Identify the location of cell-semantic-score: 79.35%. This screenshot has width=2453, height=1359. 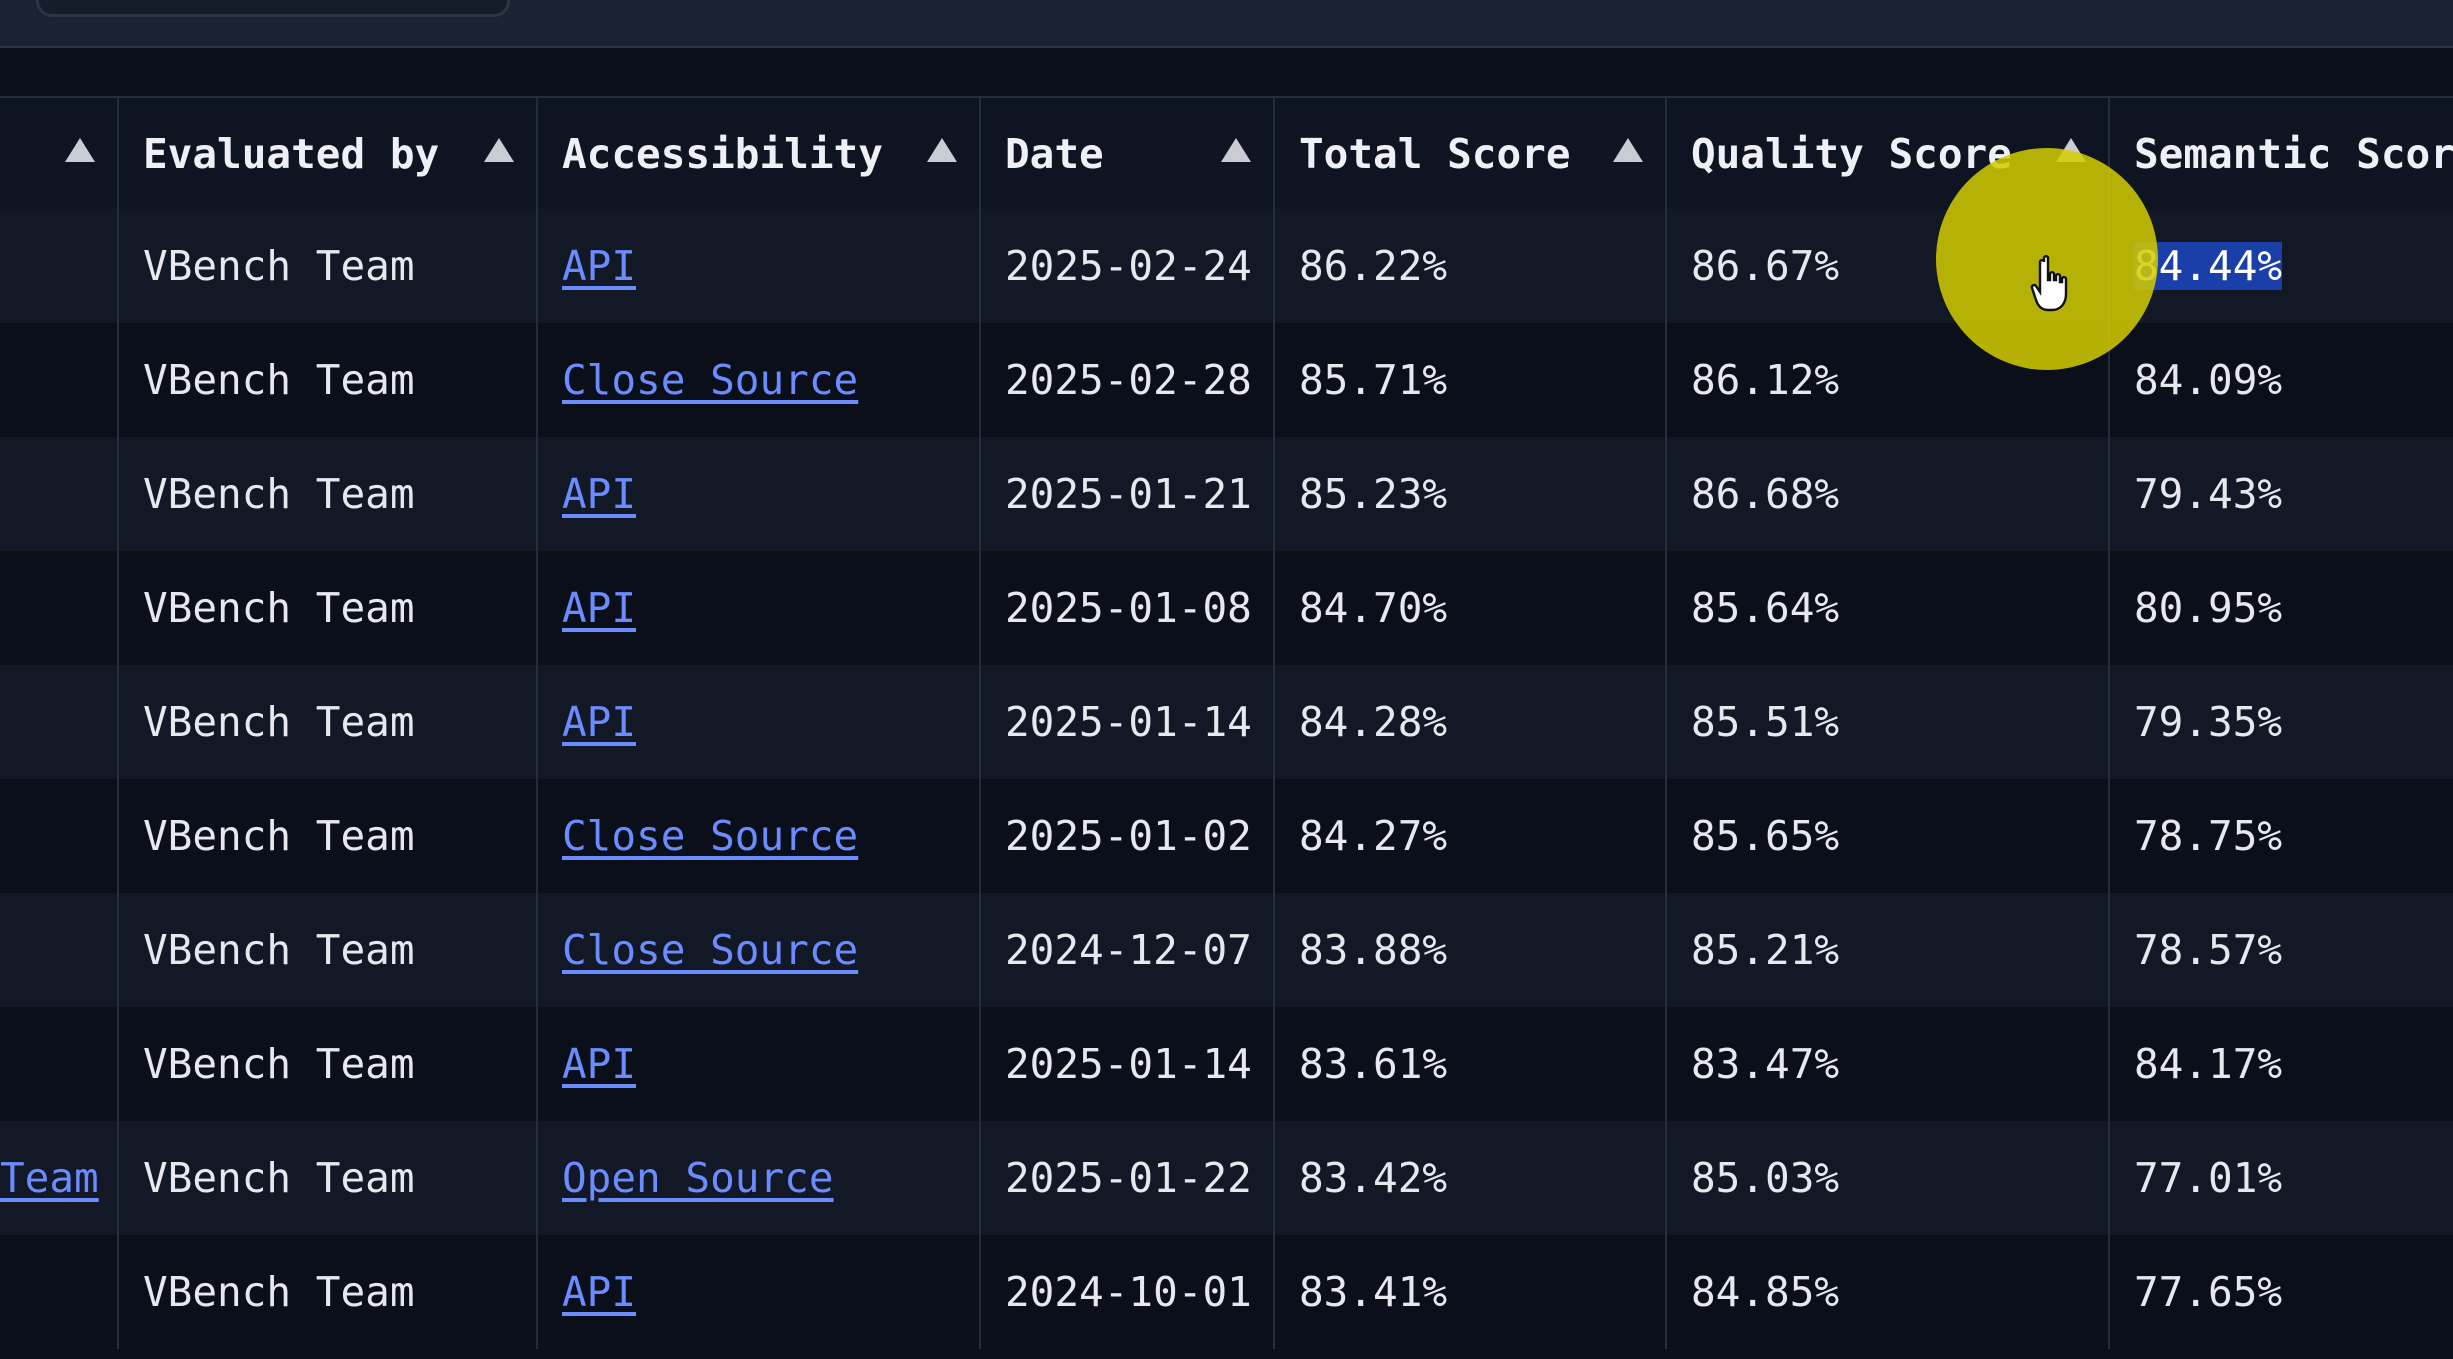
(2280, 722).